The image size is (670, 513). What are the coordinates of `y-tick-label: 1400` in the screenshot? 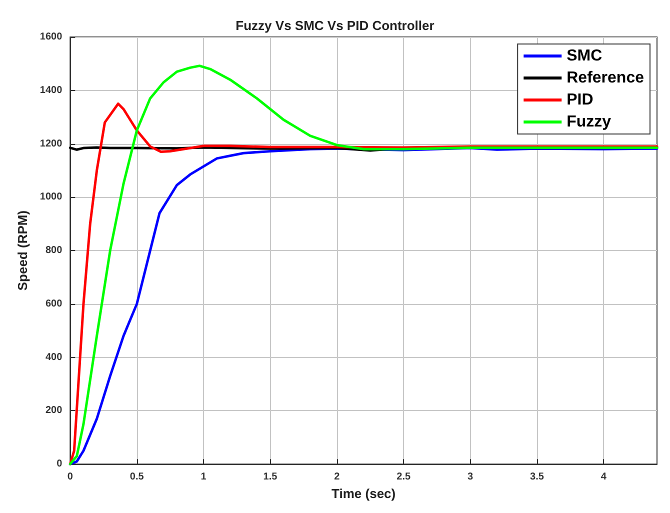 It's located at (51, 90).